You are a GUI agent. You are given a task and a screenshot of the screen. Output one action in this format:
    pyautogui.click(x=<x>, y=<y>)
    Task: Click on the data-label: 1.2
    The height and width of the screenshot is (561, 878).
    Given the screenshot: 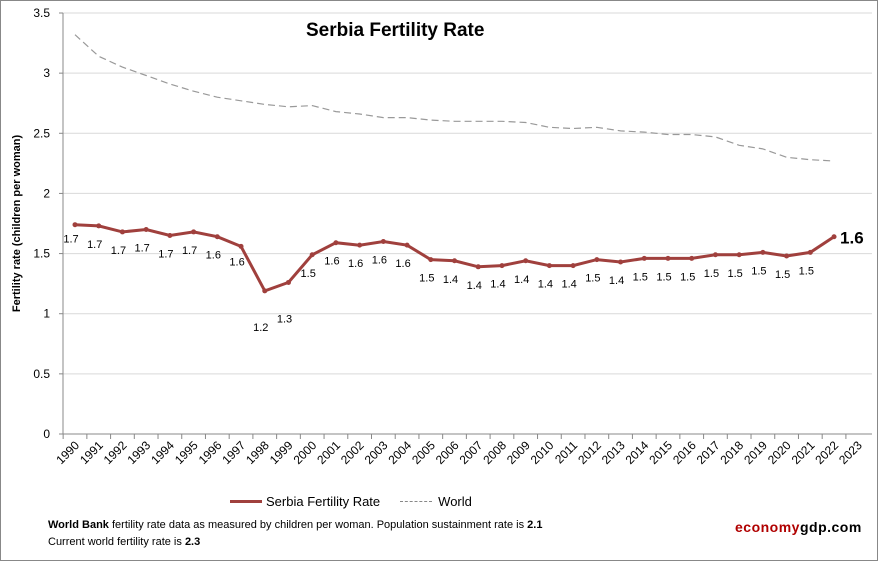 What is the action you would take?
    pyautogui.click(x=260, y=328)
    